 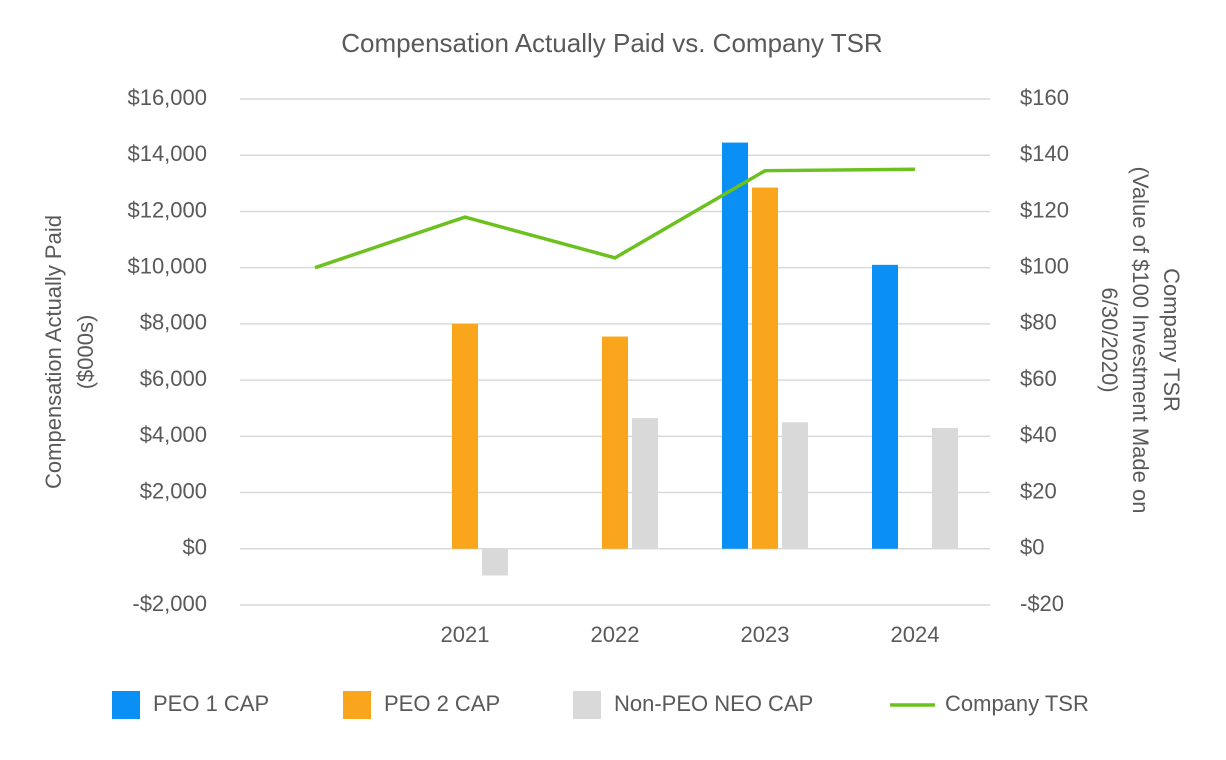 I want to click on x-tick-label: 2021, so click(x=465, y=634).